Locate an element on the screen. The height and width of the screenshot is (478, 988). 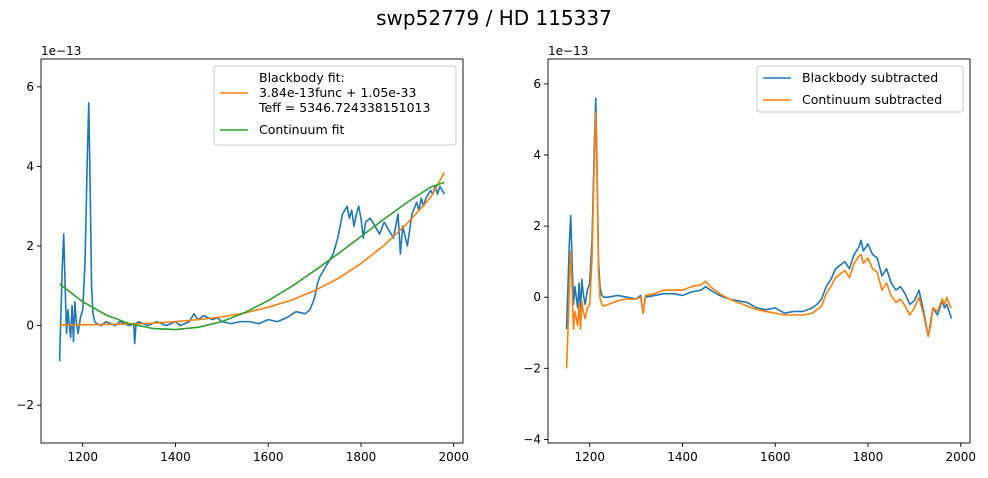
legend-label: Continuum fit is located at coordinates (301, 129).